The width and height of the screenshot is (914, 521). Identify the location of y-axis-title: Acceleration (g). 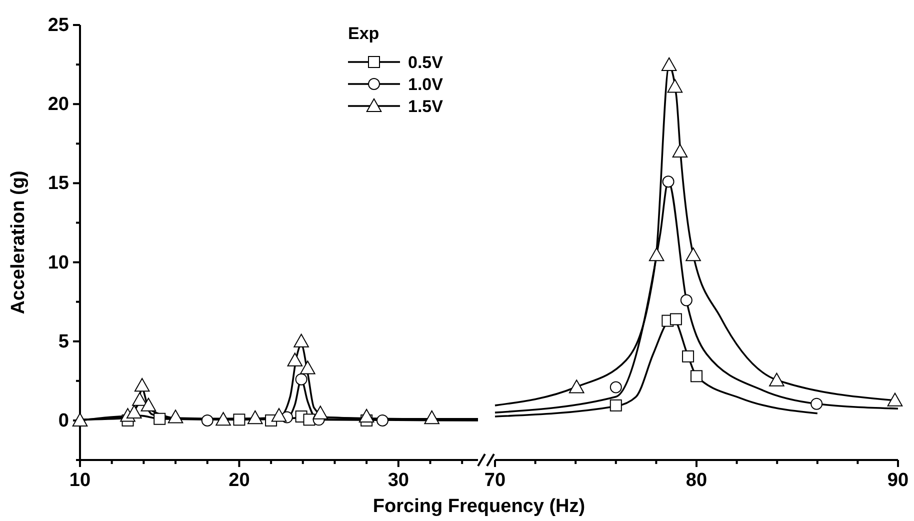
(18, 242).